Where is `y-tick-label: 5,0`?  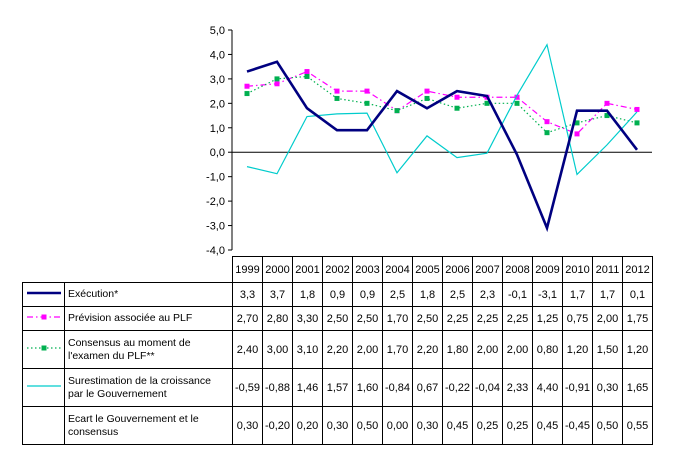 y-tick-label: 5,0 is located at coordinates (217, 31).